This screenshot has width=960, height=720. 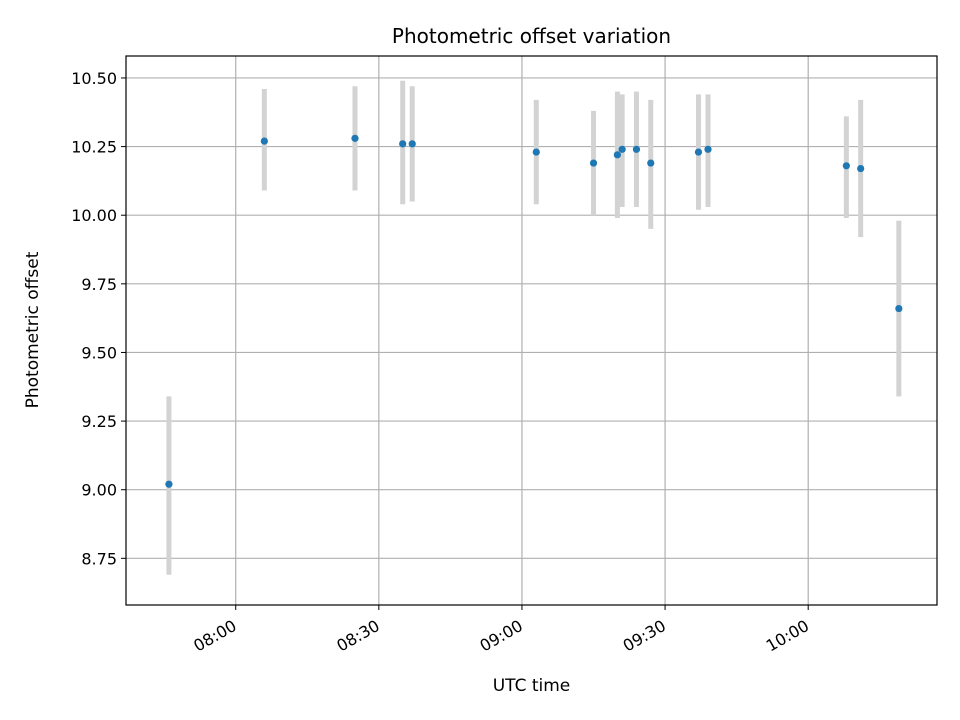 What do you see at coordinates (94, 147) in the screenshot?
I see `y-tick-label: 10.25` at bounding box center [94, 147].